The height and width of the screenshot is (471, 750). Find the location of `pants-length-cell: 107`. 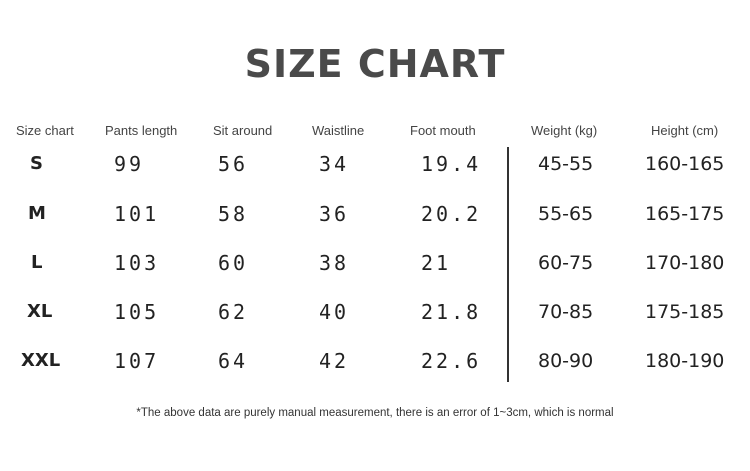

pants-length-cell: 107 is located at coordinates (137, 361).